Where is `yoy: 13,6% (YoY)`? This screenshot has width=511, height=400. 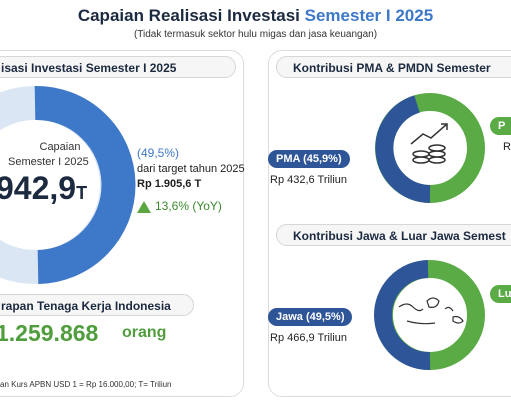
yoy: 13,6% (YoY) is located at coordinates (188, 206).